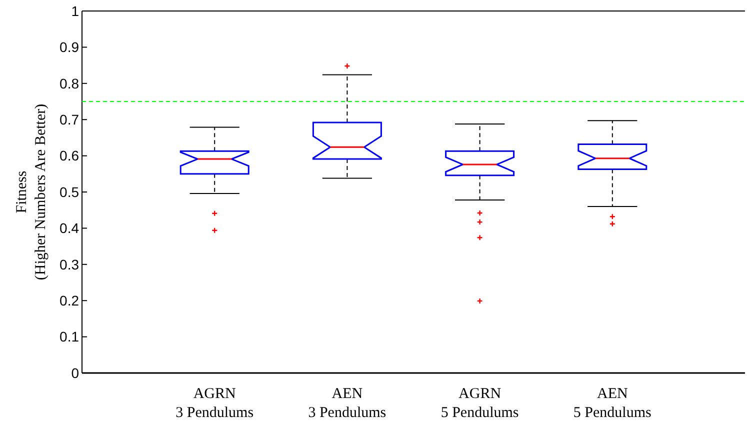 This screenshot has height=423, width=747. I want to click on y-tick-label: 0.5, so click(70, 192).